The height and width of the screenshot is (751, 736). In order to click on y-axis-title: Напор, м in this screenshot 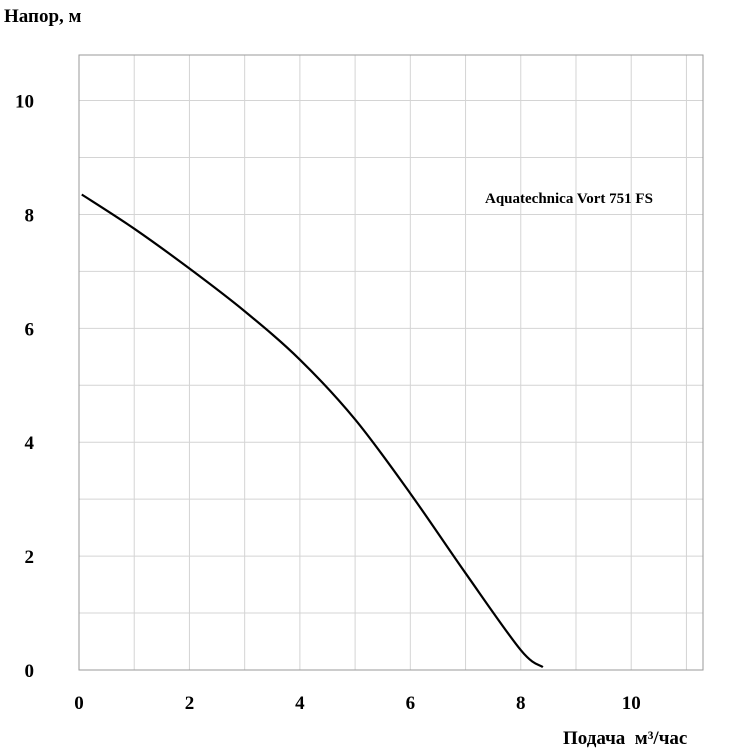, I will do `click(43, 16)`.